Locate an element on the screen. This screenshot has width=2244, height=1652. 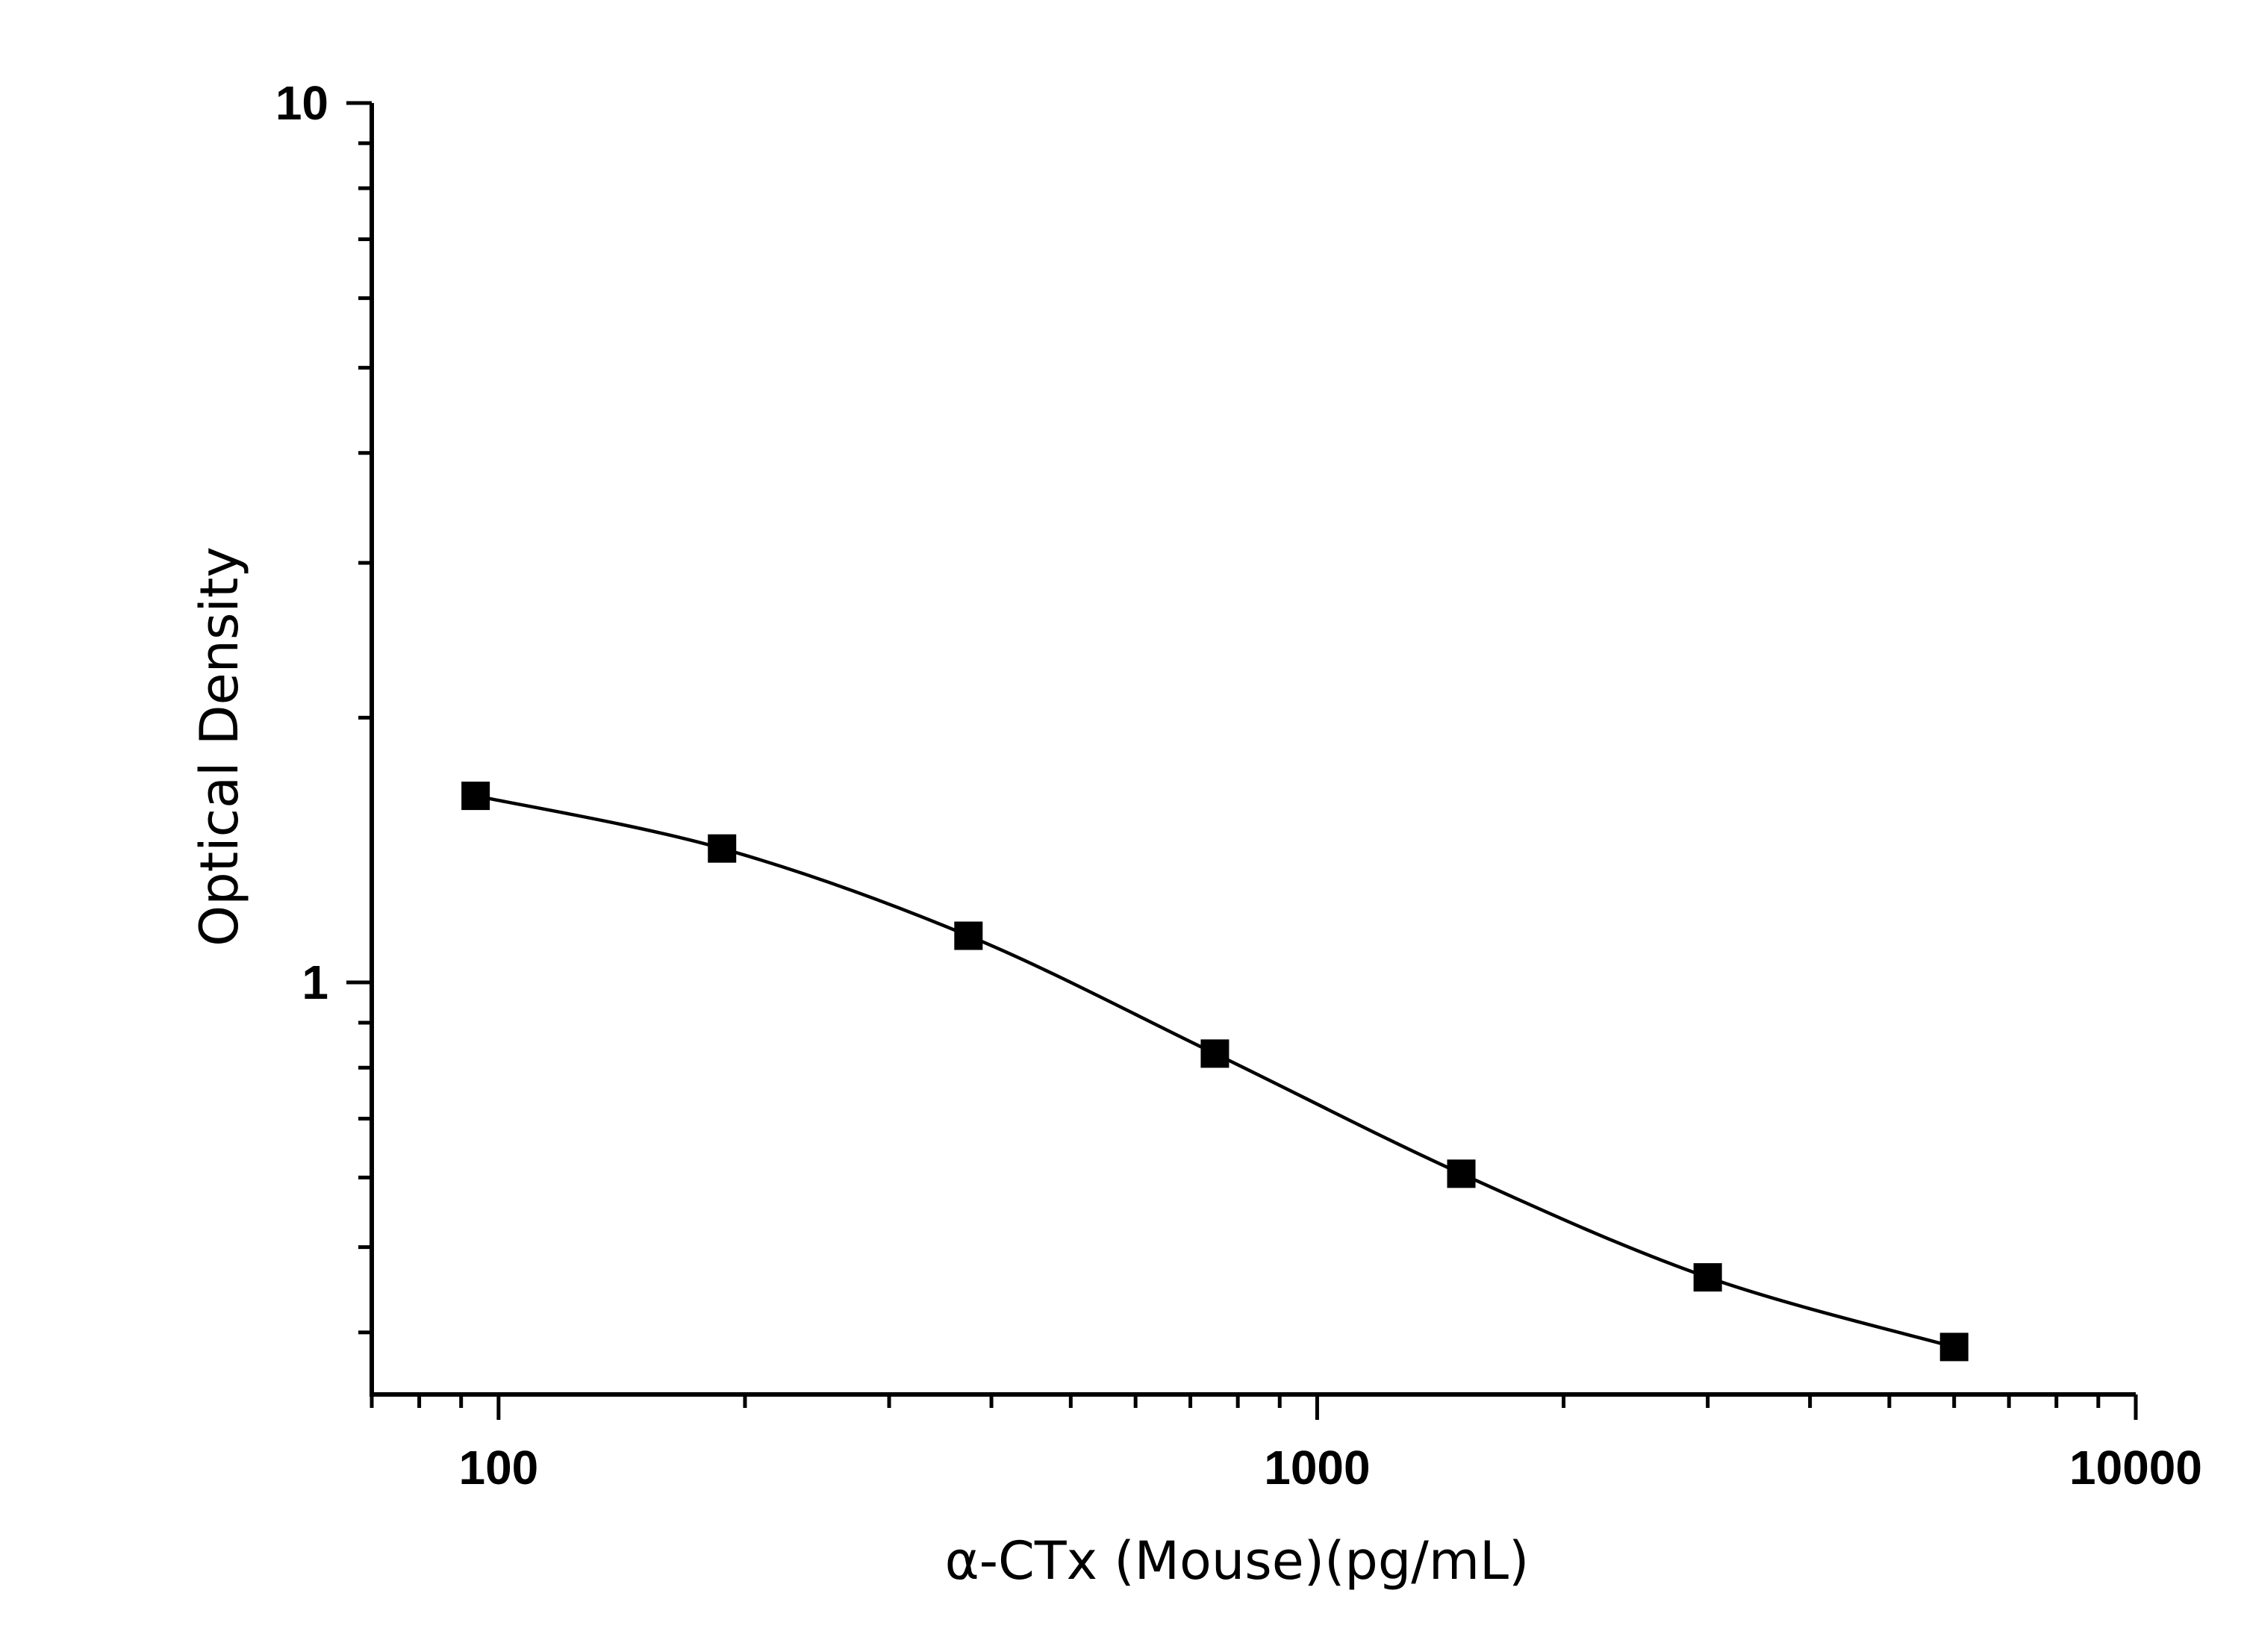
x-tick-label: 1000 is located at coordinates (1317, 1468).